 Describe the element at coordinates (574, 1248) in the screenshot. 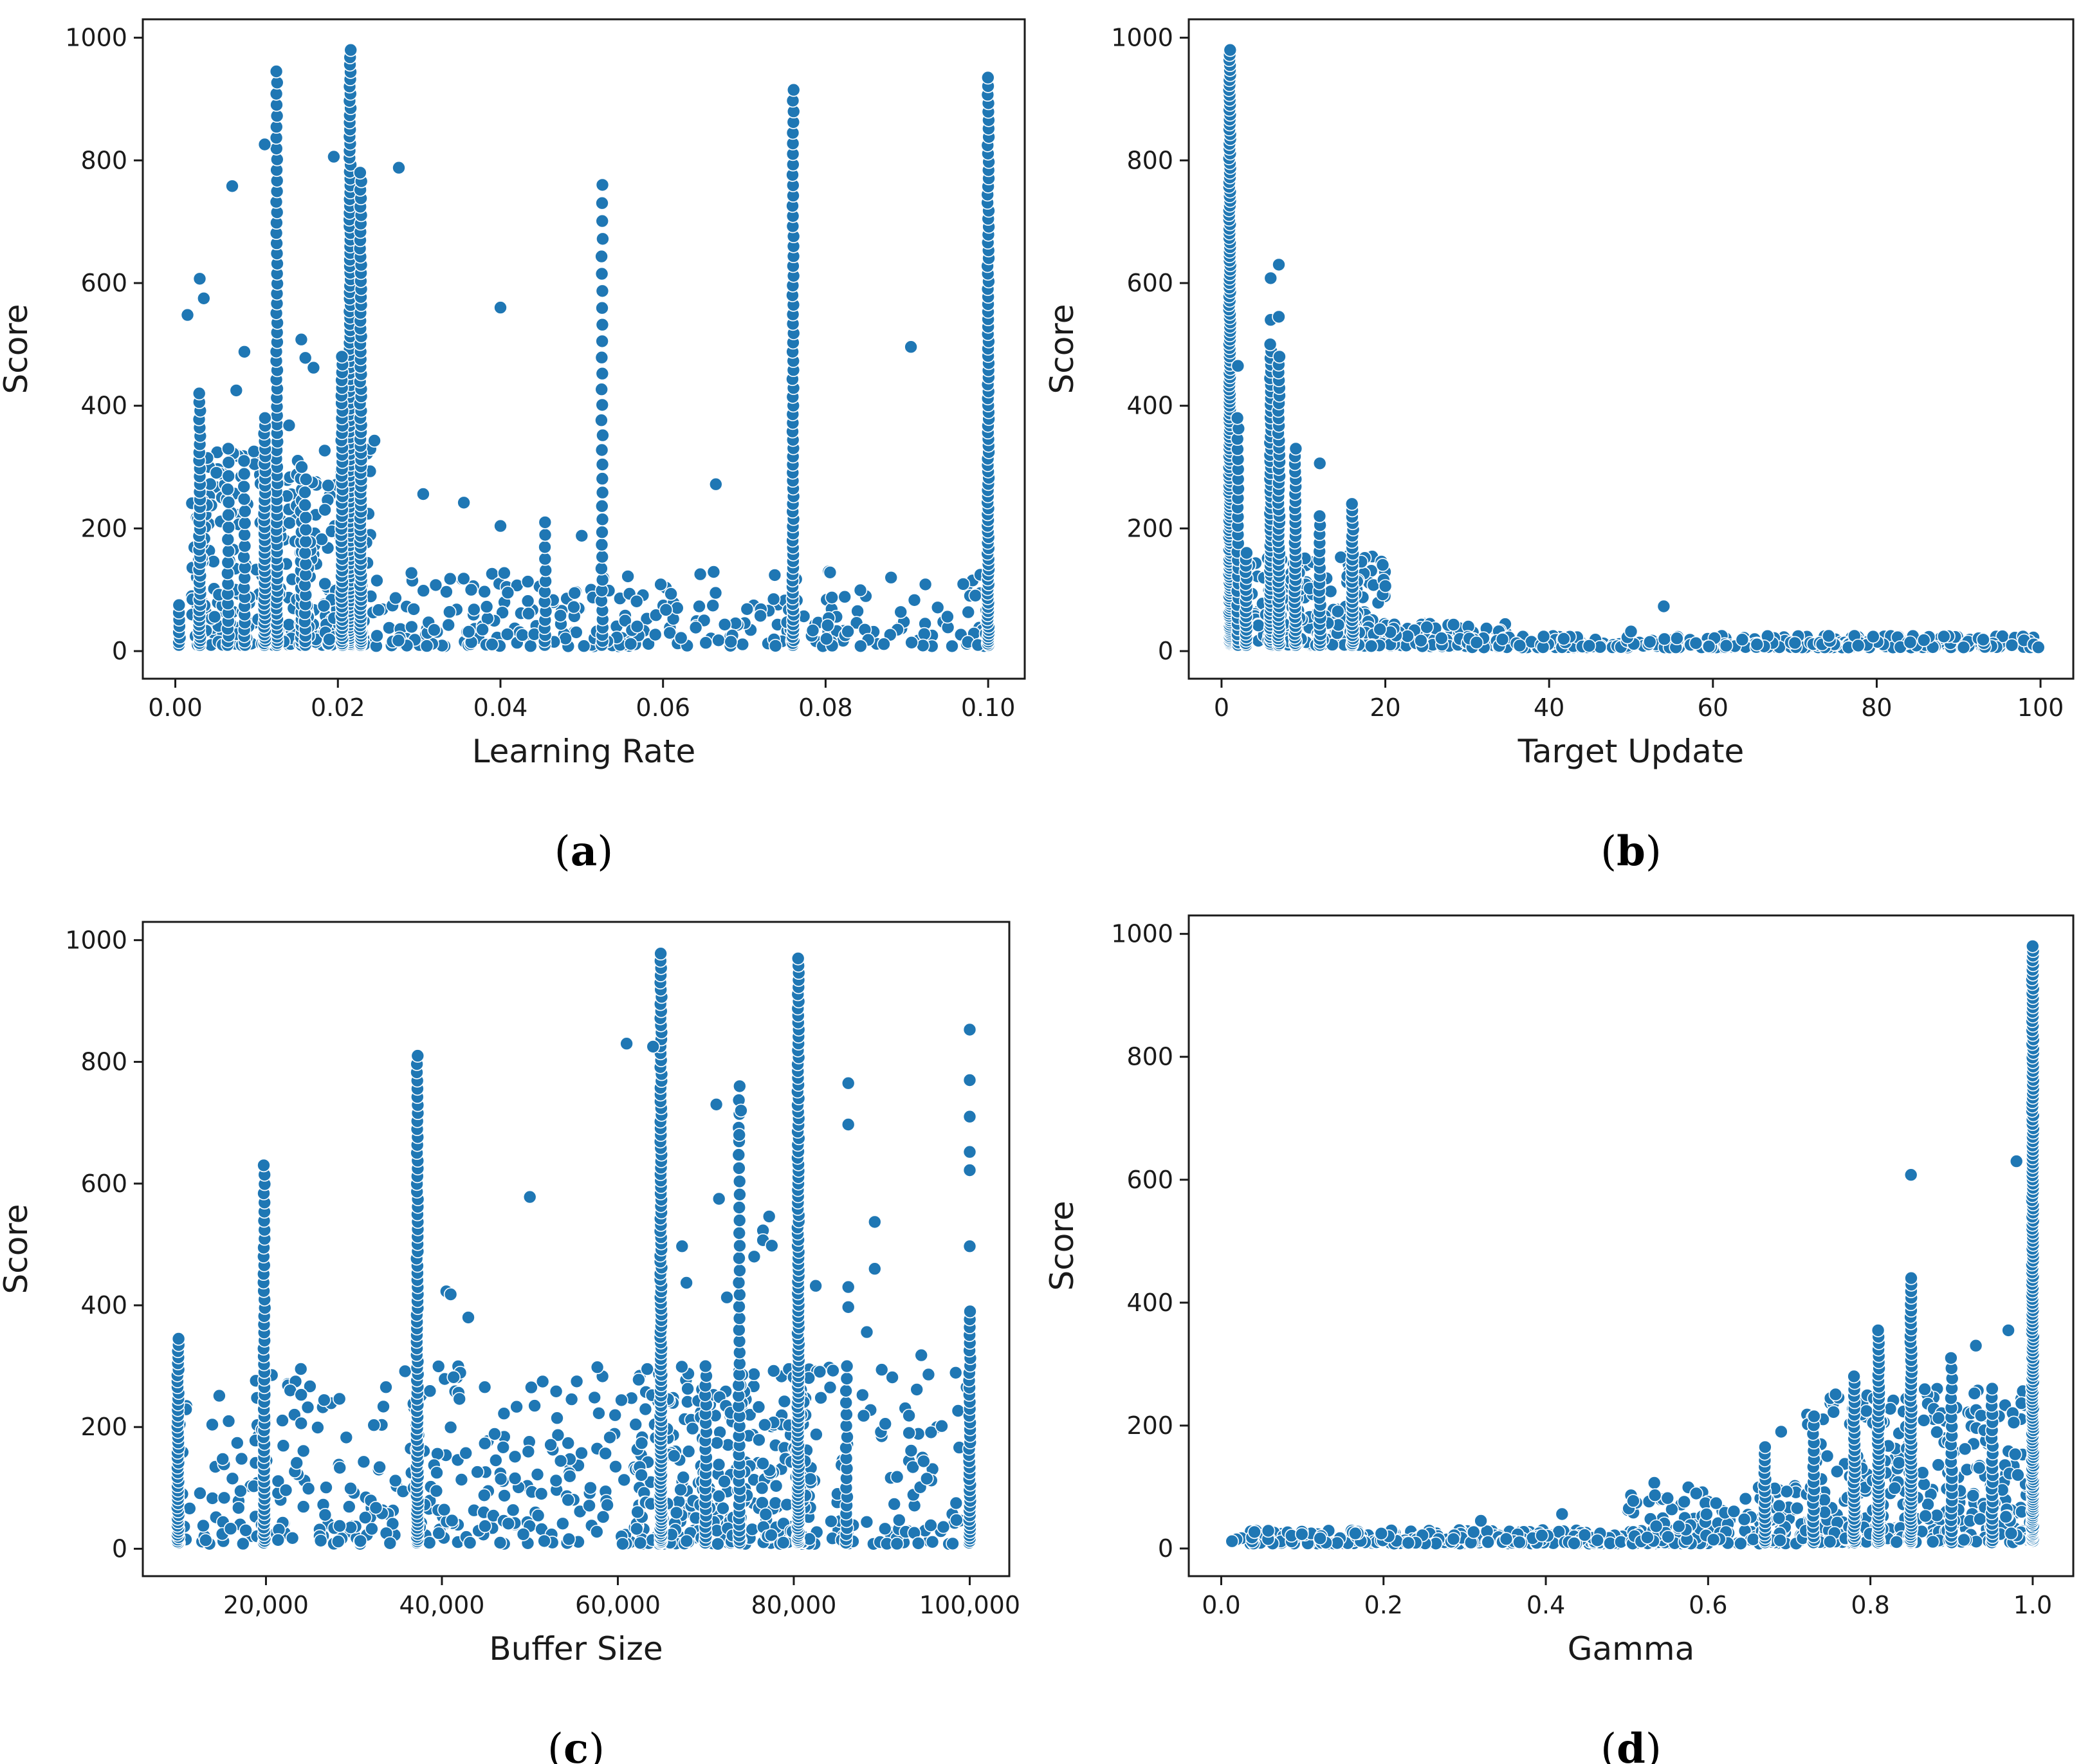

I see `scatter-points` at that location.